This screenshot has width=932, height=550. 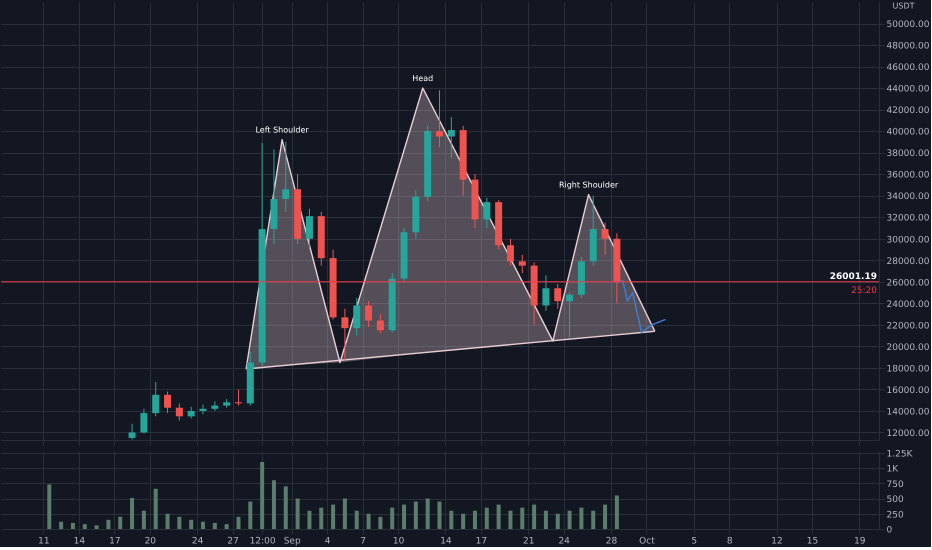 What do you see at coordinates (588, 185) in the screenshot?
I see `annotation: Right Shoulder` at bounding box center [588, 185].